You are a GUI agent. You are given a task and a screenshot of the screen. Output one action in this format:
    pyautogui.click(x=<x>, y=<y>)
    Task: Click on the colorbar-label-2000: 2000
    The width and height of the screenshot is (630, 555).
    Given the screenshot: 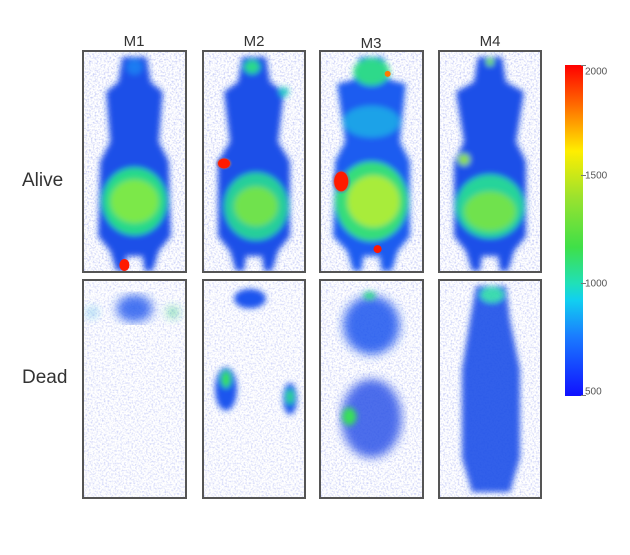 What is the action you would take?
    pyautogui.click(x=596, y=72)
    